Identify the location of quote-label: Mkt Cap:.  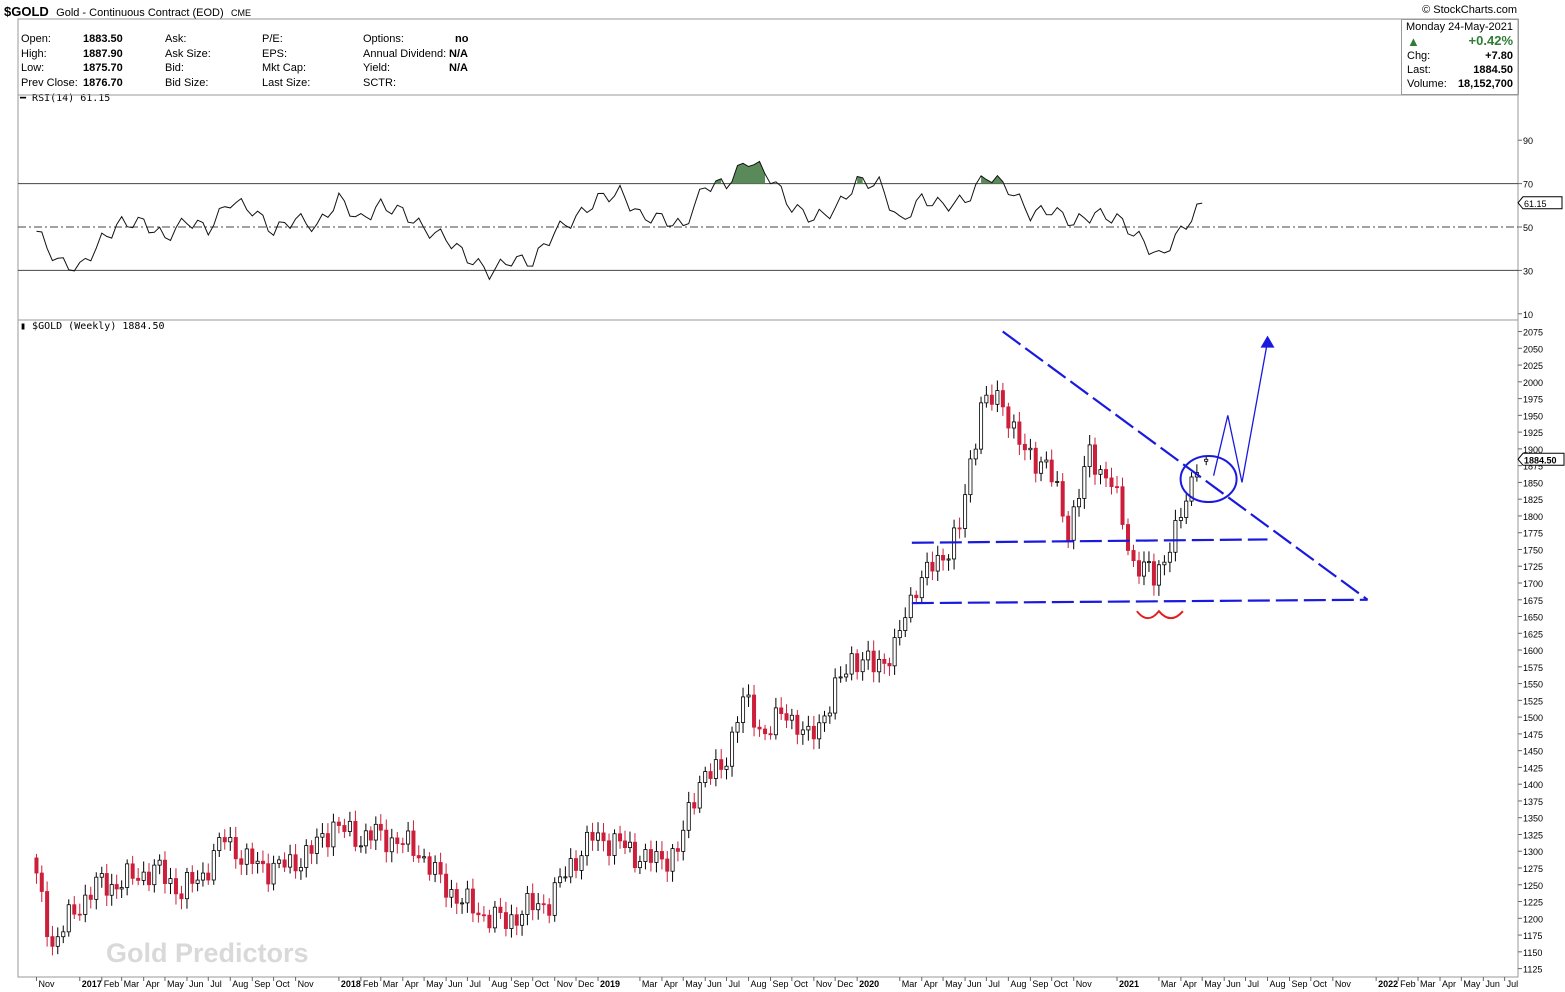
(284, 68).